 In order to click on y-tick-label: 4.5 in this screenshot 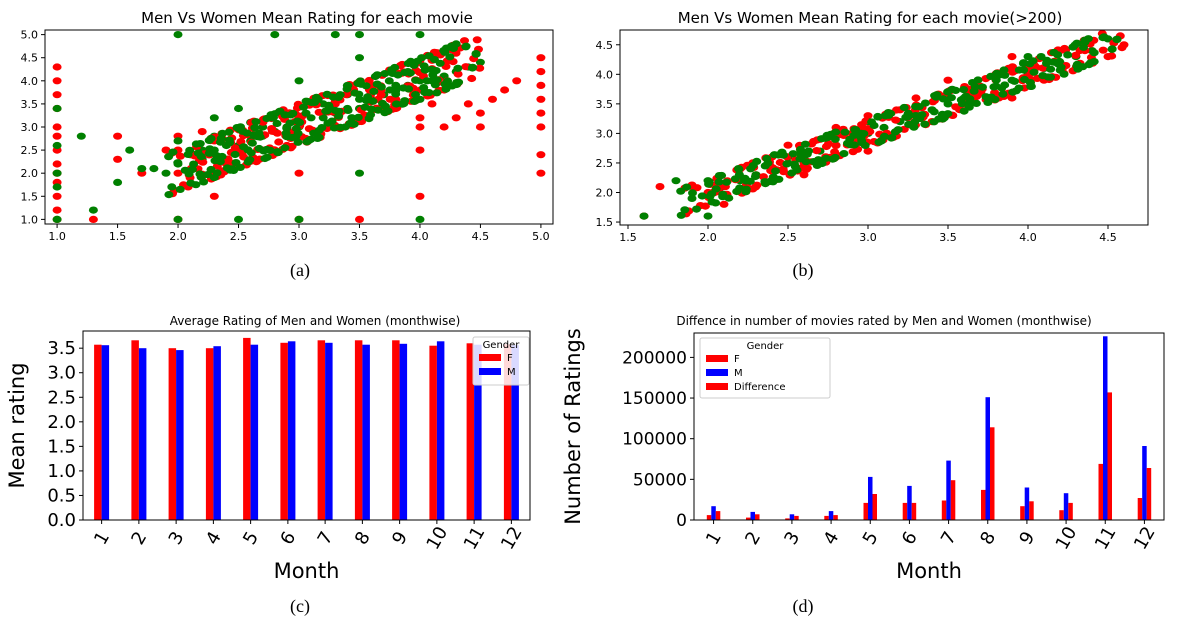, I will do `click(605, 45)`.